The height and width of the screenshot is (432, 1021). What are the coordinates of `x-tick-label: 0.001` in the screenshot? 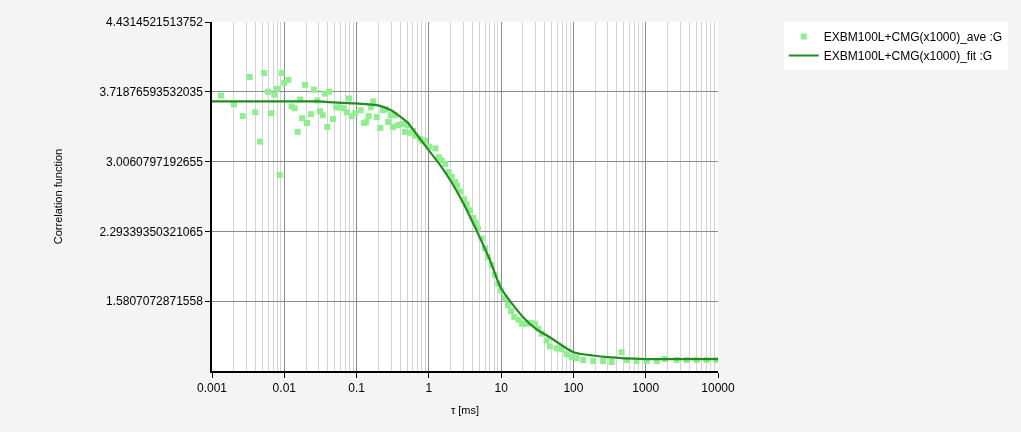 It's located at (212, 388).